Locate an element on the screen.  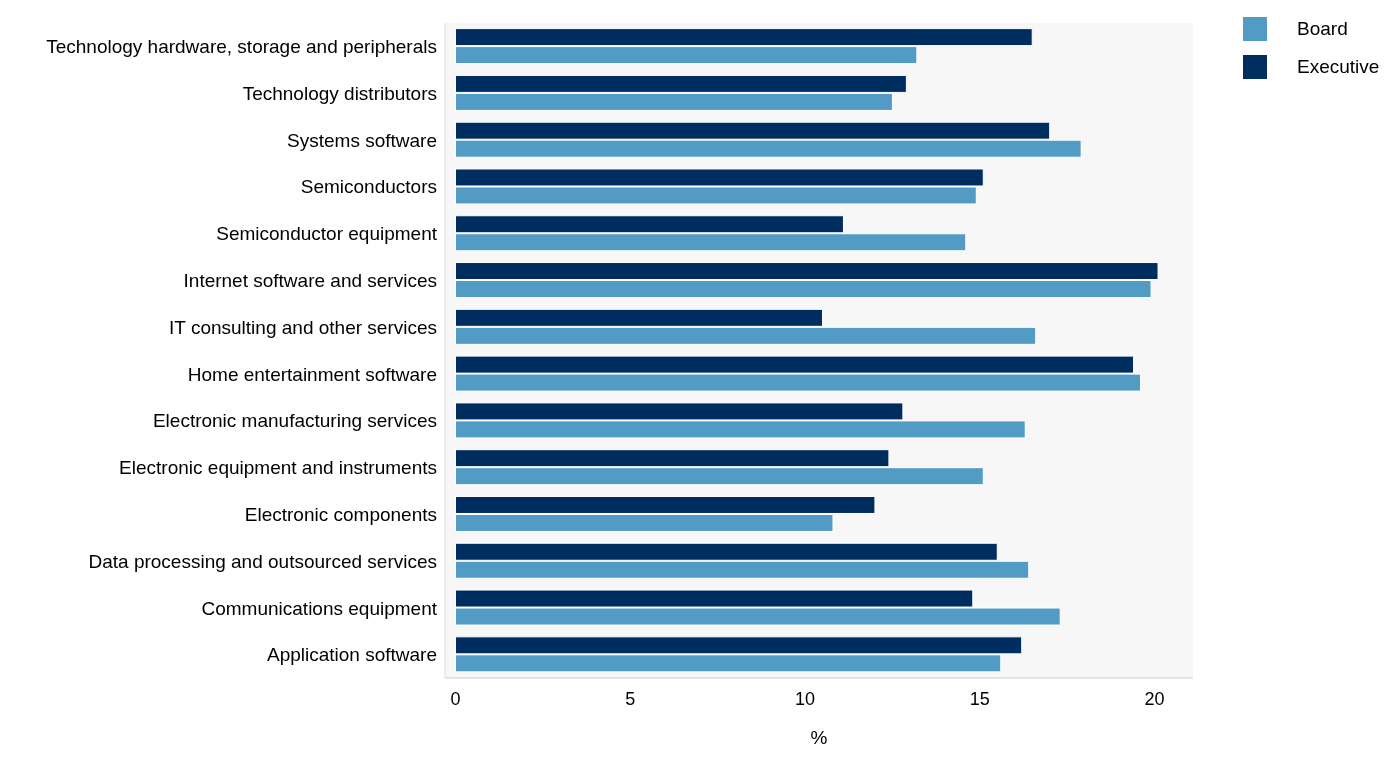
x-tick-label: 15 is located at coordinates (979, 698).